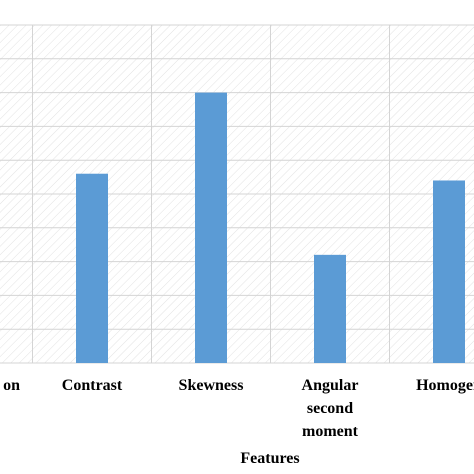 This screenshot has width=474, height=474. What do you see at coordinates (11, 385) in the screenshot?
I see `x-tick-label: on` at bounding box center [11, 385].